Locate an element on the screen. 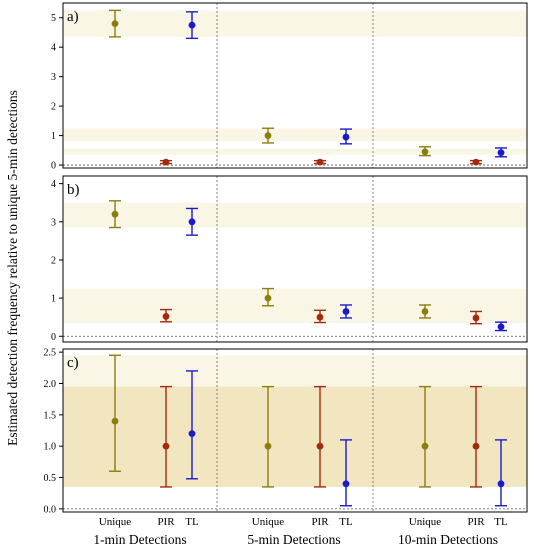 The height and width of the screenshot is (550, 534). group-label: 10-min Detections is located at coordinates (448, 539).